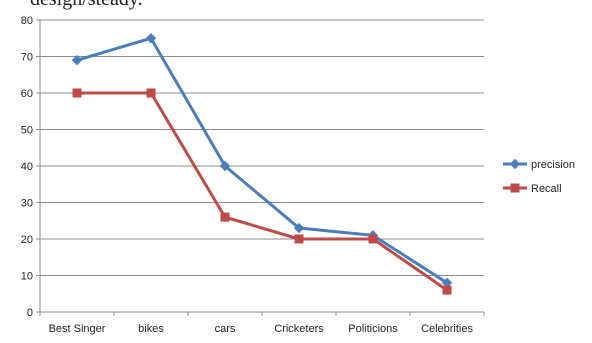  Describe the element at coordinates (373, 329) in the screenshot. I see `x-tick-label: Politicions` at that location.